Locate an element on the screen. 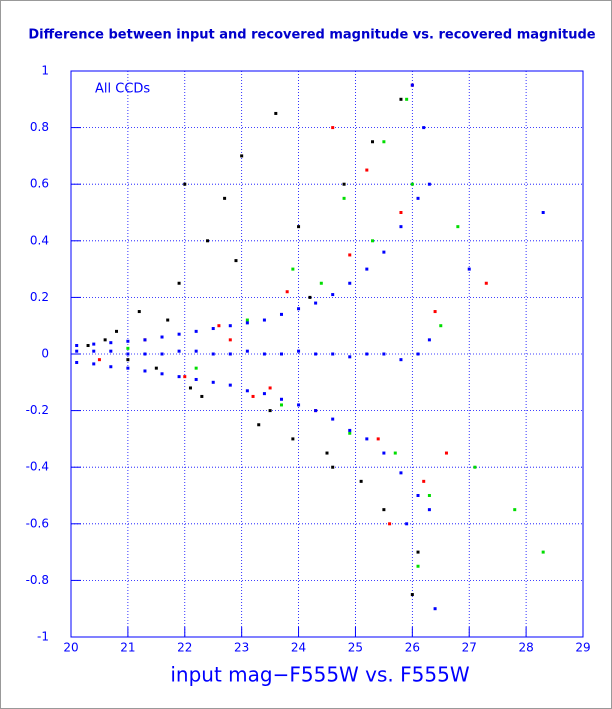  x-tick-label: 29 is located at coordinates (582, 648).